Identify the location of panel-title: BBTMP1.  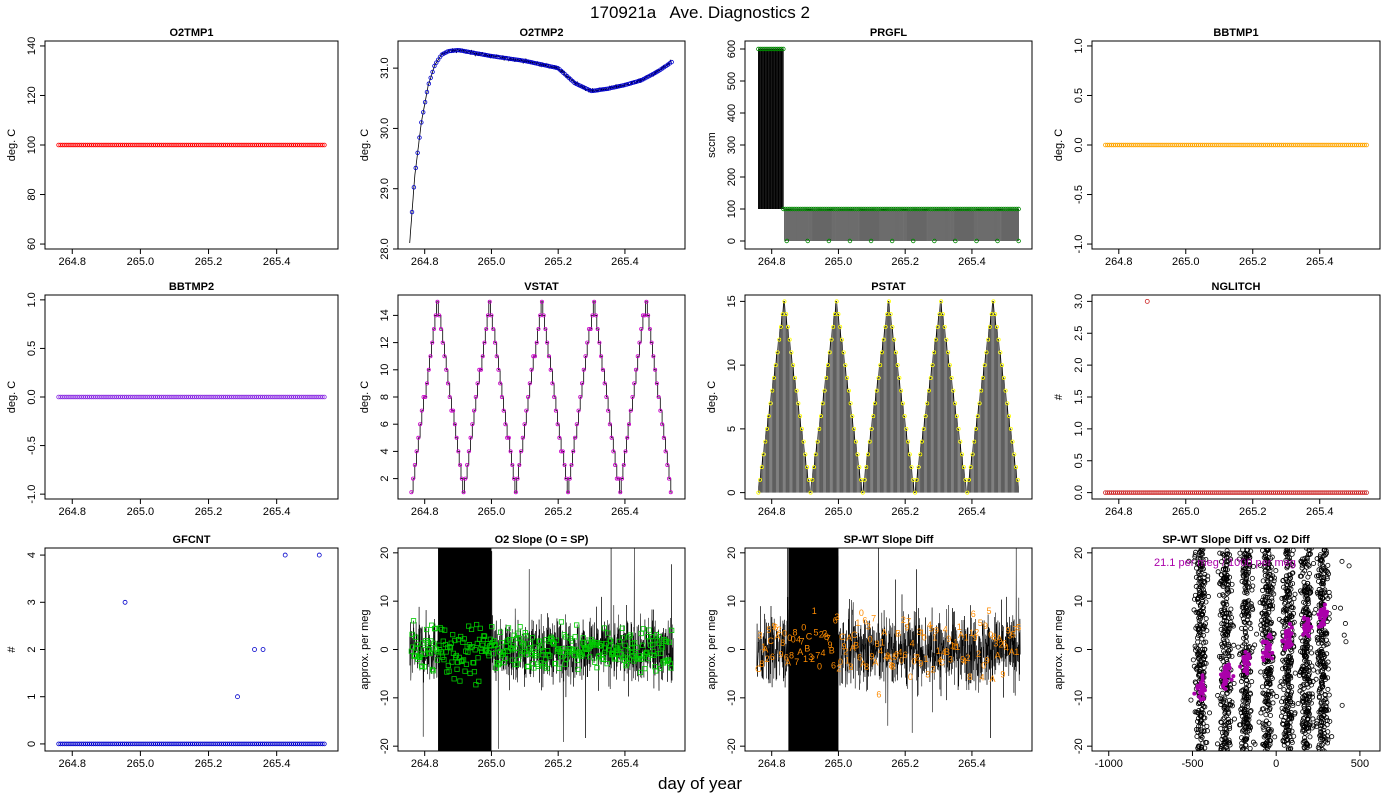
(1235, 33).